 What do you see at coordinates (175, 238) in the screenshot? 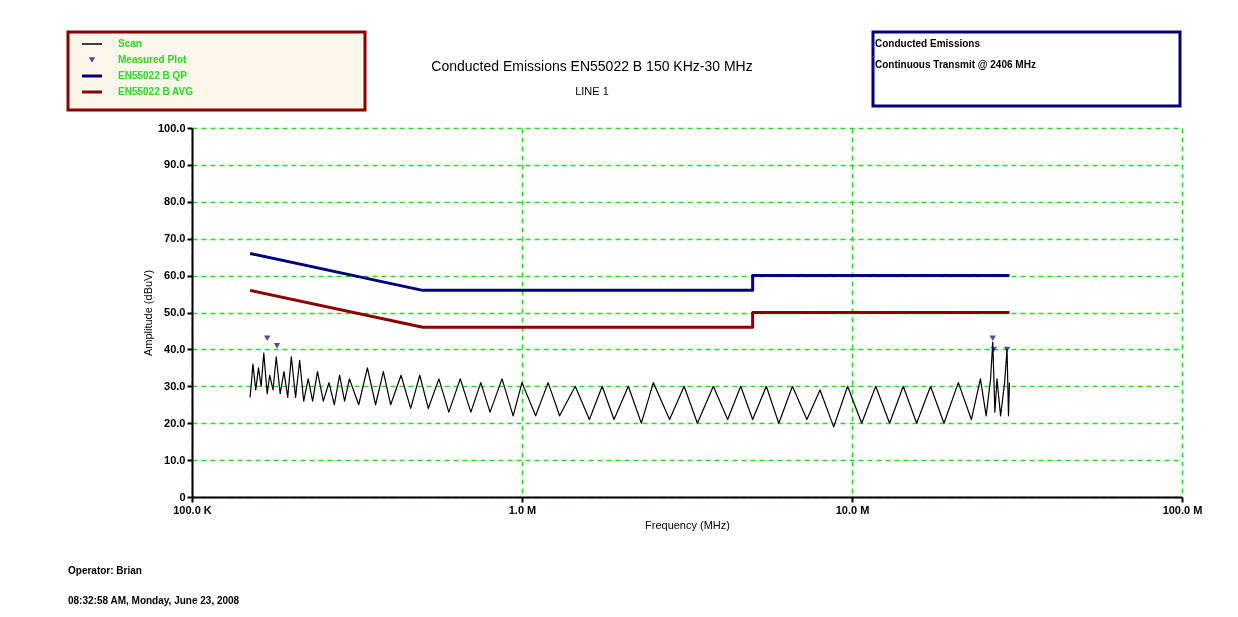
I see `y-tick-label: 70.0` at bounding box center [175, 238].